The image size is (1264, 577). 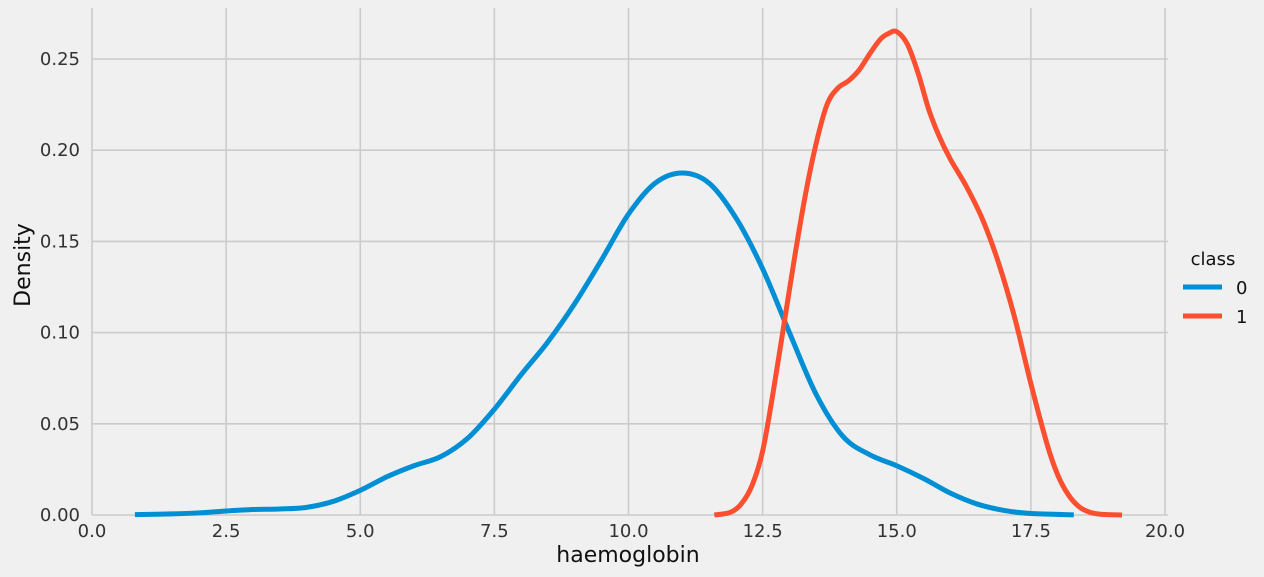 What do you see at coordinates (60, 333) in the screenshot?
I see `y-tick-label: 0.10` at bounding box center [60, 333].